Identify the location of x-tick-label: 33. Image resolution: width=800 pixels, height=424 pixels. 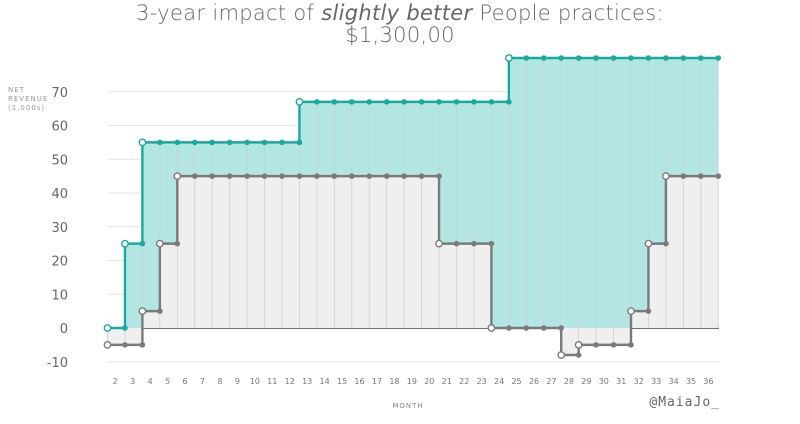
(656, 381).